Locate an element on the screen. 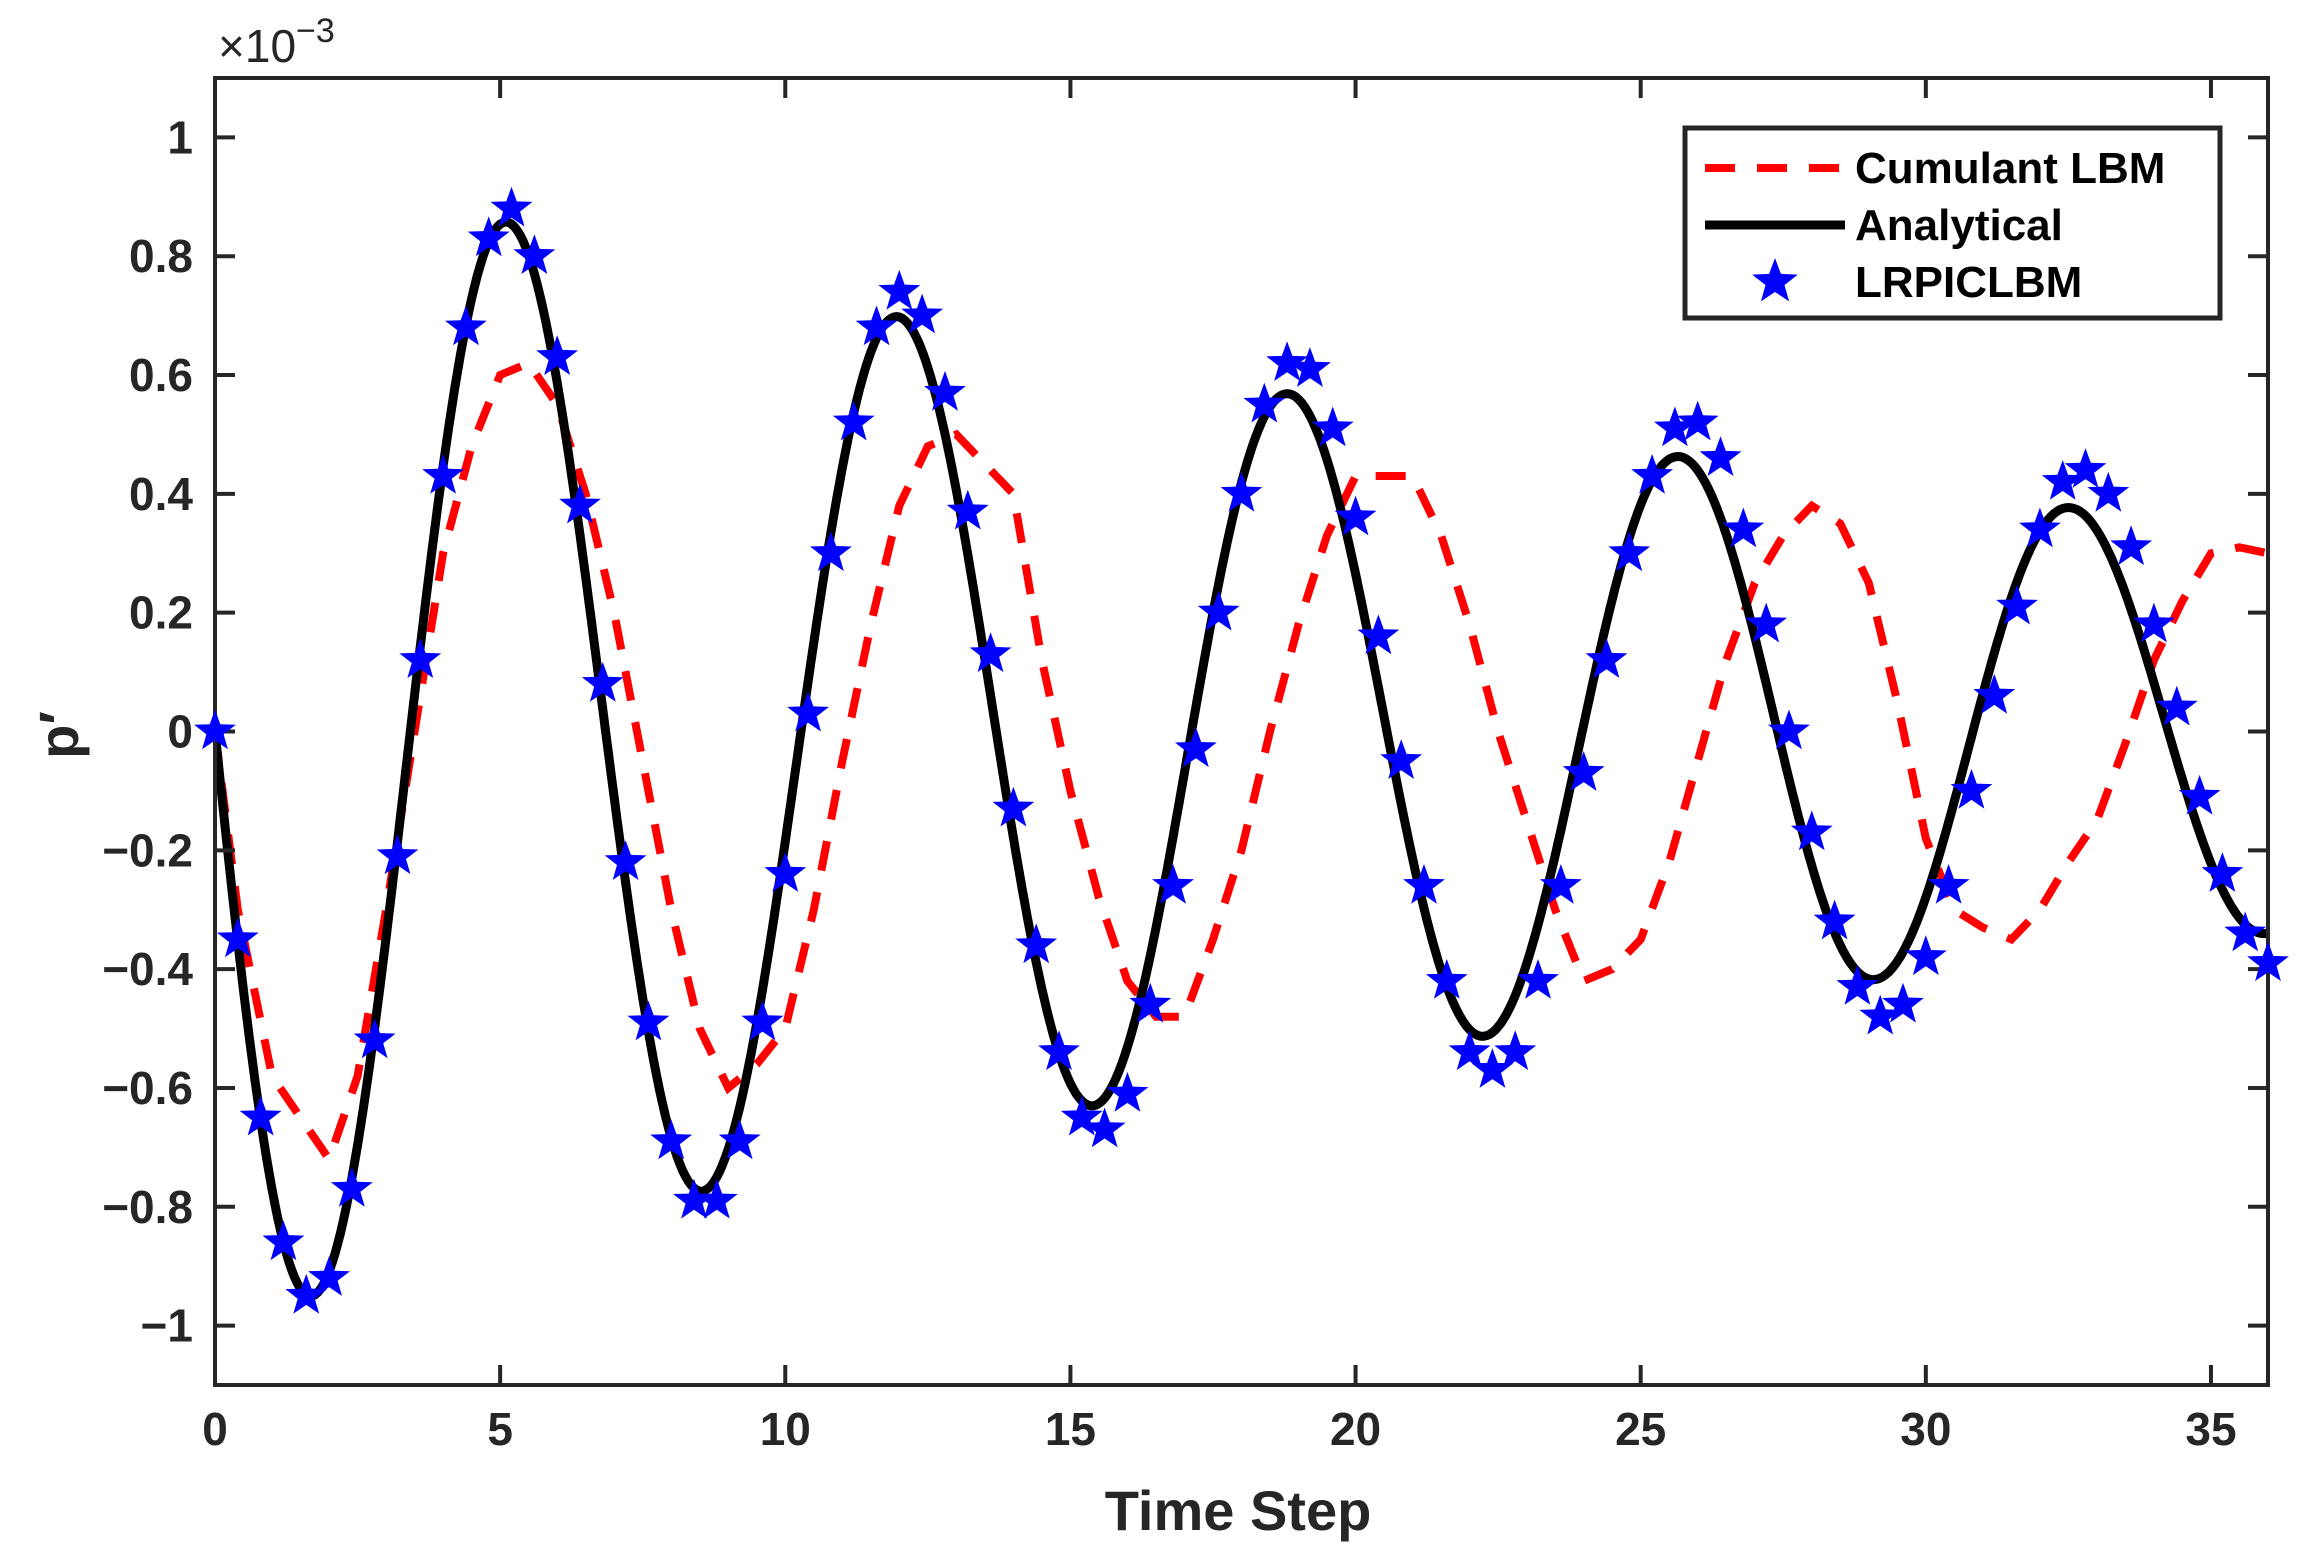 The height and width of the screenshot is (1560, 2300). y-axis-exponent-power: −3 is located at coordinates (315, 31).